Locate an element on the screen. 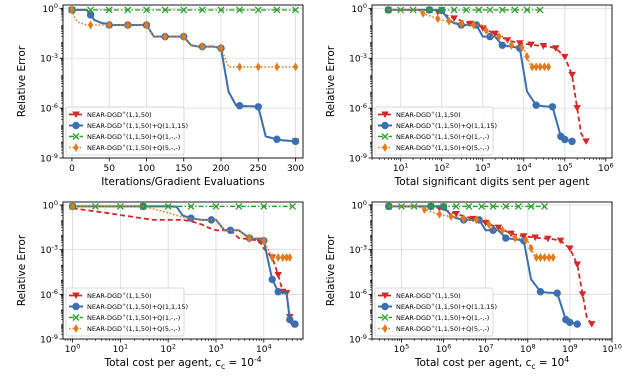 The width and height of the screenshot is (622, 381). x-tick-label: 107 is located at coordinates (486, 348).